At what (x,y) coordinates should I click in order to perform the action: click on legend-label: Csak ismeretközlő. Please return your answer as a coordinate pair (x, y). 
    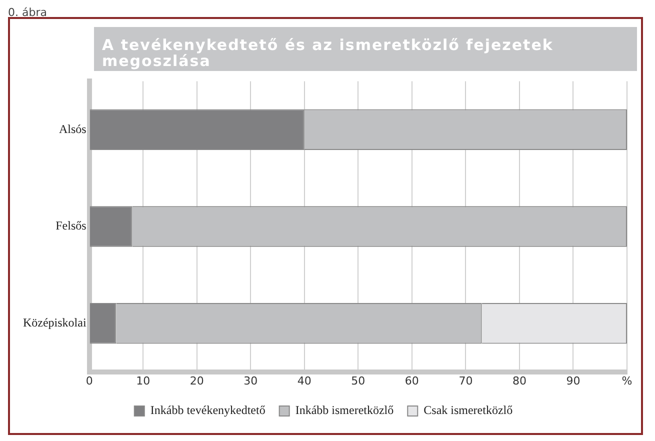
    Looking at the image, I should click on (468, 410).